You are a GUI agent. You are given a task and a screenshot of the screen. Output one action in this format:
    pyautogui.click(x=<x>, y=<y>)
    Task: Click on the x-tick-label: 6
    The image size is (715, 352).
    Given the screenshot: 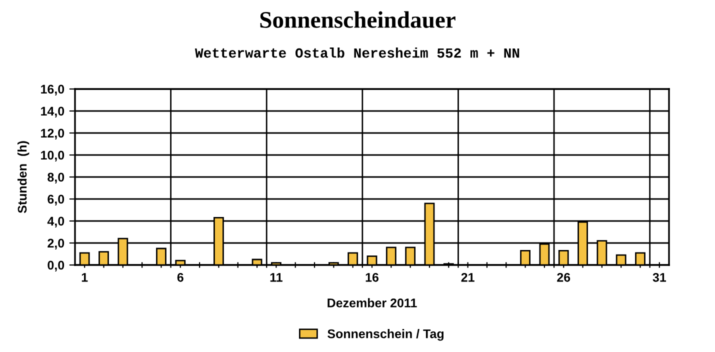 What is the action you would take?
    pyautogui.click(x=180, y=277)
    